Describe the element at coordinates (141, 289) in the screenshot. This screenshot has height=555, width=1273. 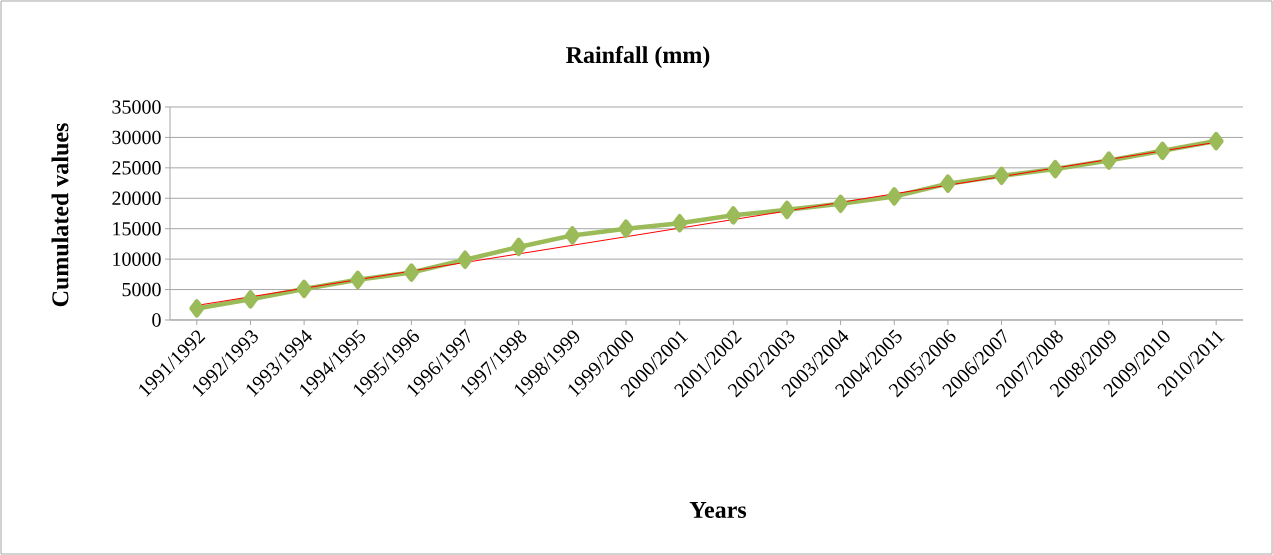
I see `y-tick-label: 5000` at that location.